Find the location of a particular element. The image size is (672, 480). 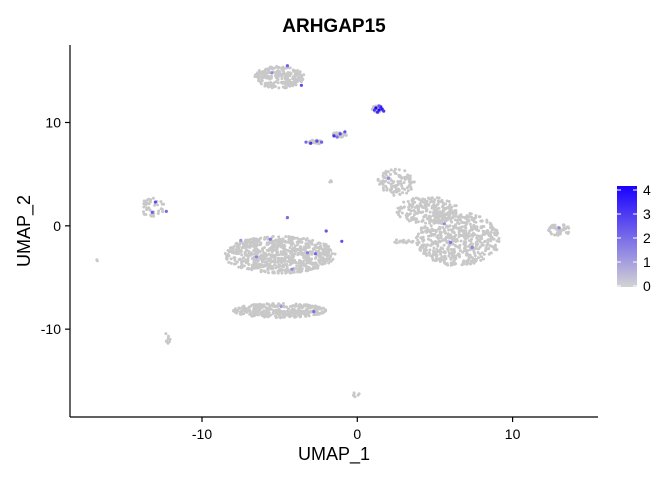

legend-colorbar is located at coordinates (627, 236).